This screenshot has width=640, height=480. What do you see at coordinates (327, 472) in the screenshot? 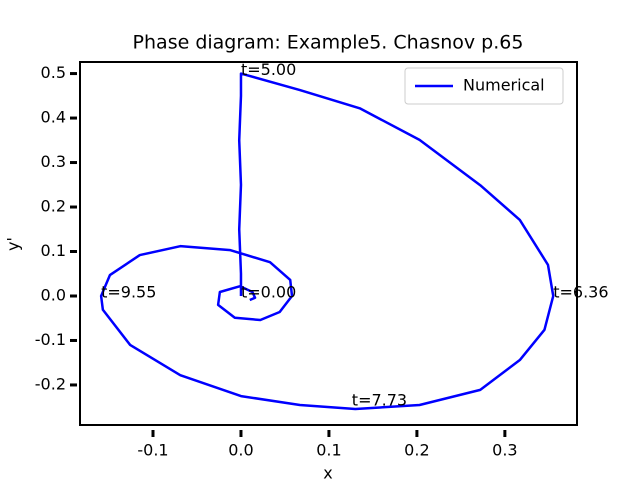
I see `x-axis-label: x` at bounding box center [327, 472].